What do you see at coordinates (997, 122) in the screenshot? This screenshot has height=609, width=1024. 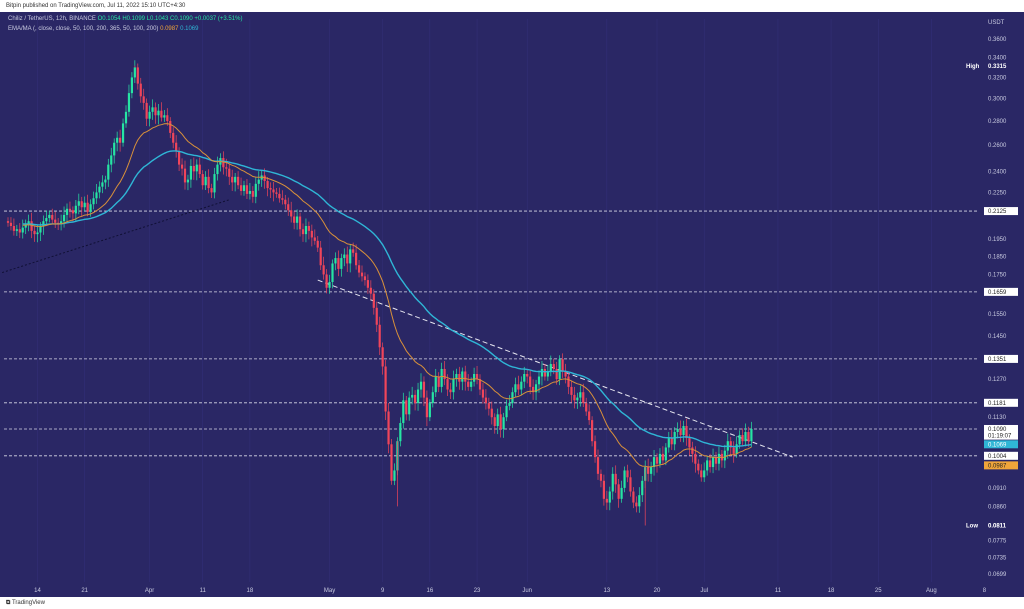 I see `y-tick-label-4: 0.2800` at bounding box center [997, 122].